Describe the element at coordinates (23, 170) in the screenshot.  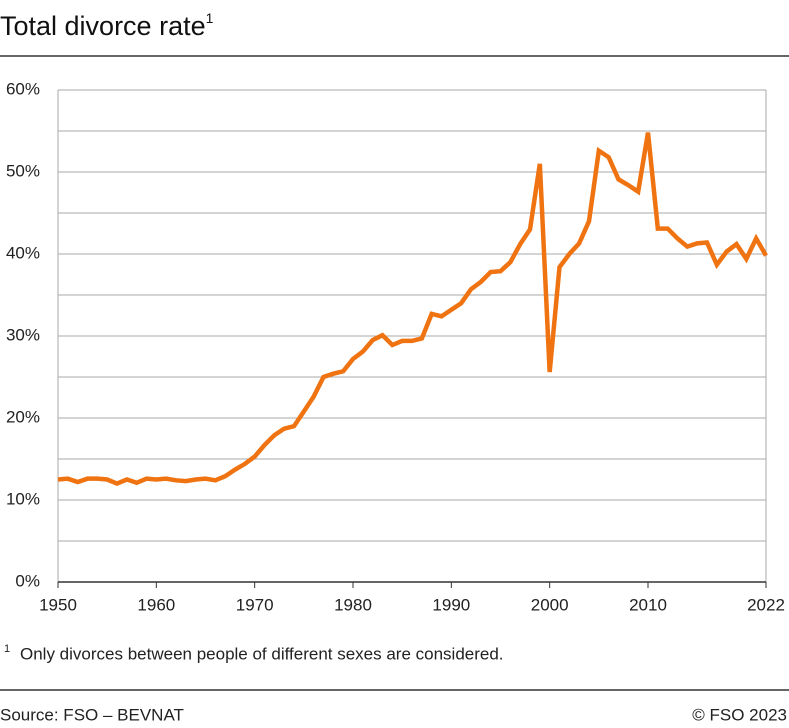
I see `y-tick-label: 50%` at that location.